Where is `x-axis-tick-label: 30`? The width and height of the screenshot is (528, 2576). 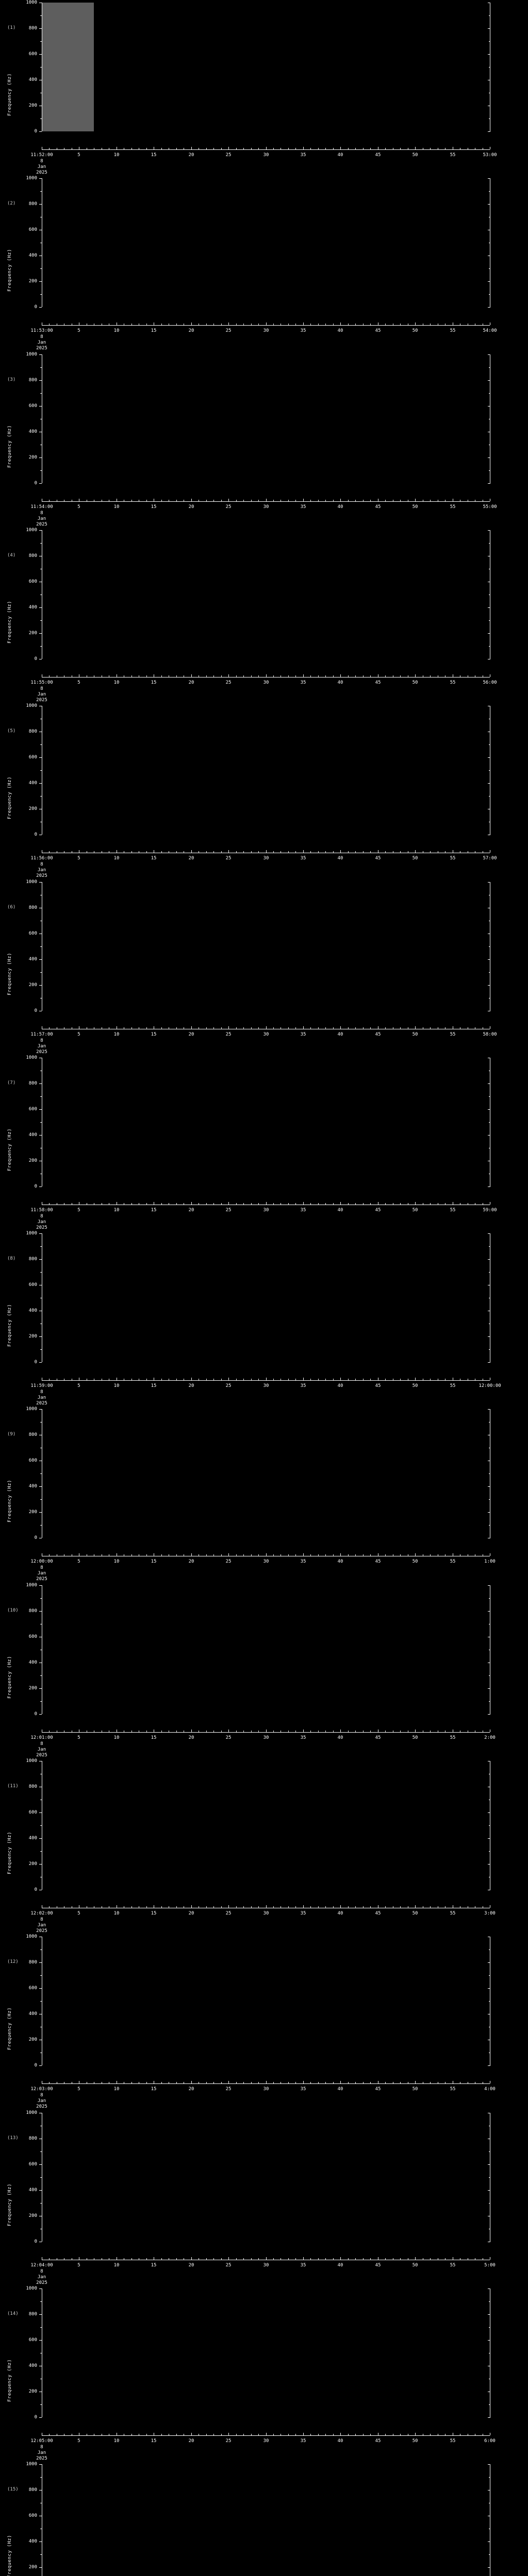
x-axis-tick-label: 30 is located at coordinates (266, 1385).